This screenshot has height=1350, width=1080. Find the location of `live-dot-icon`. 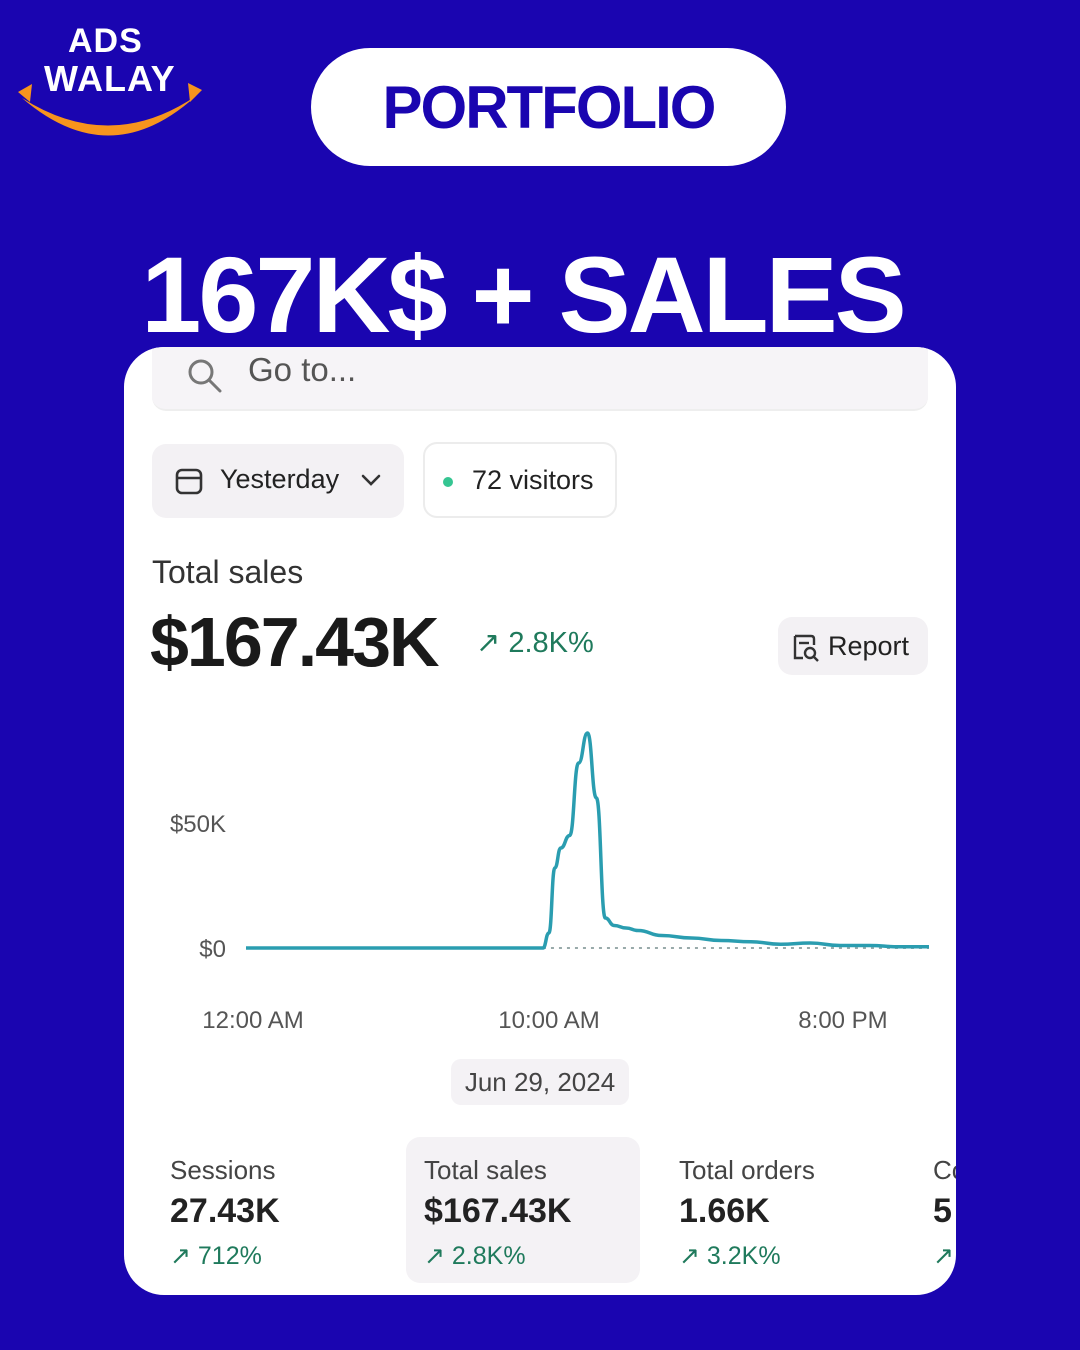

live-dot-icon is located at coordinates (448, 482).